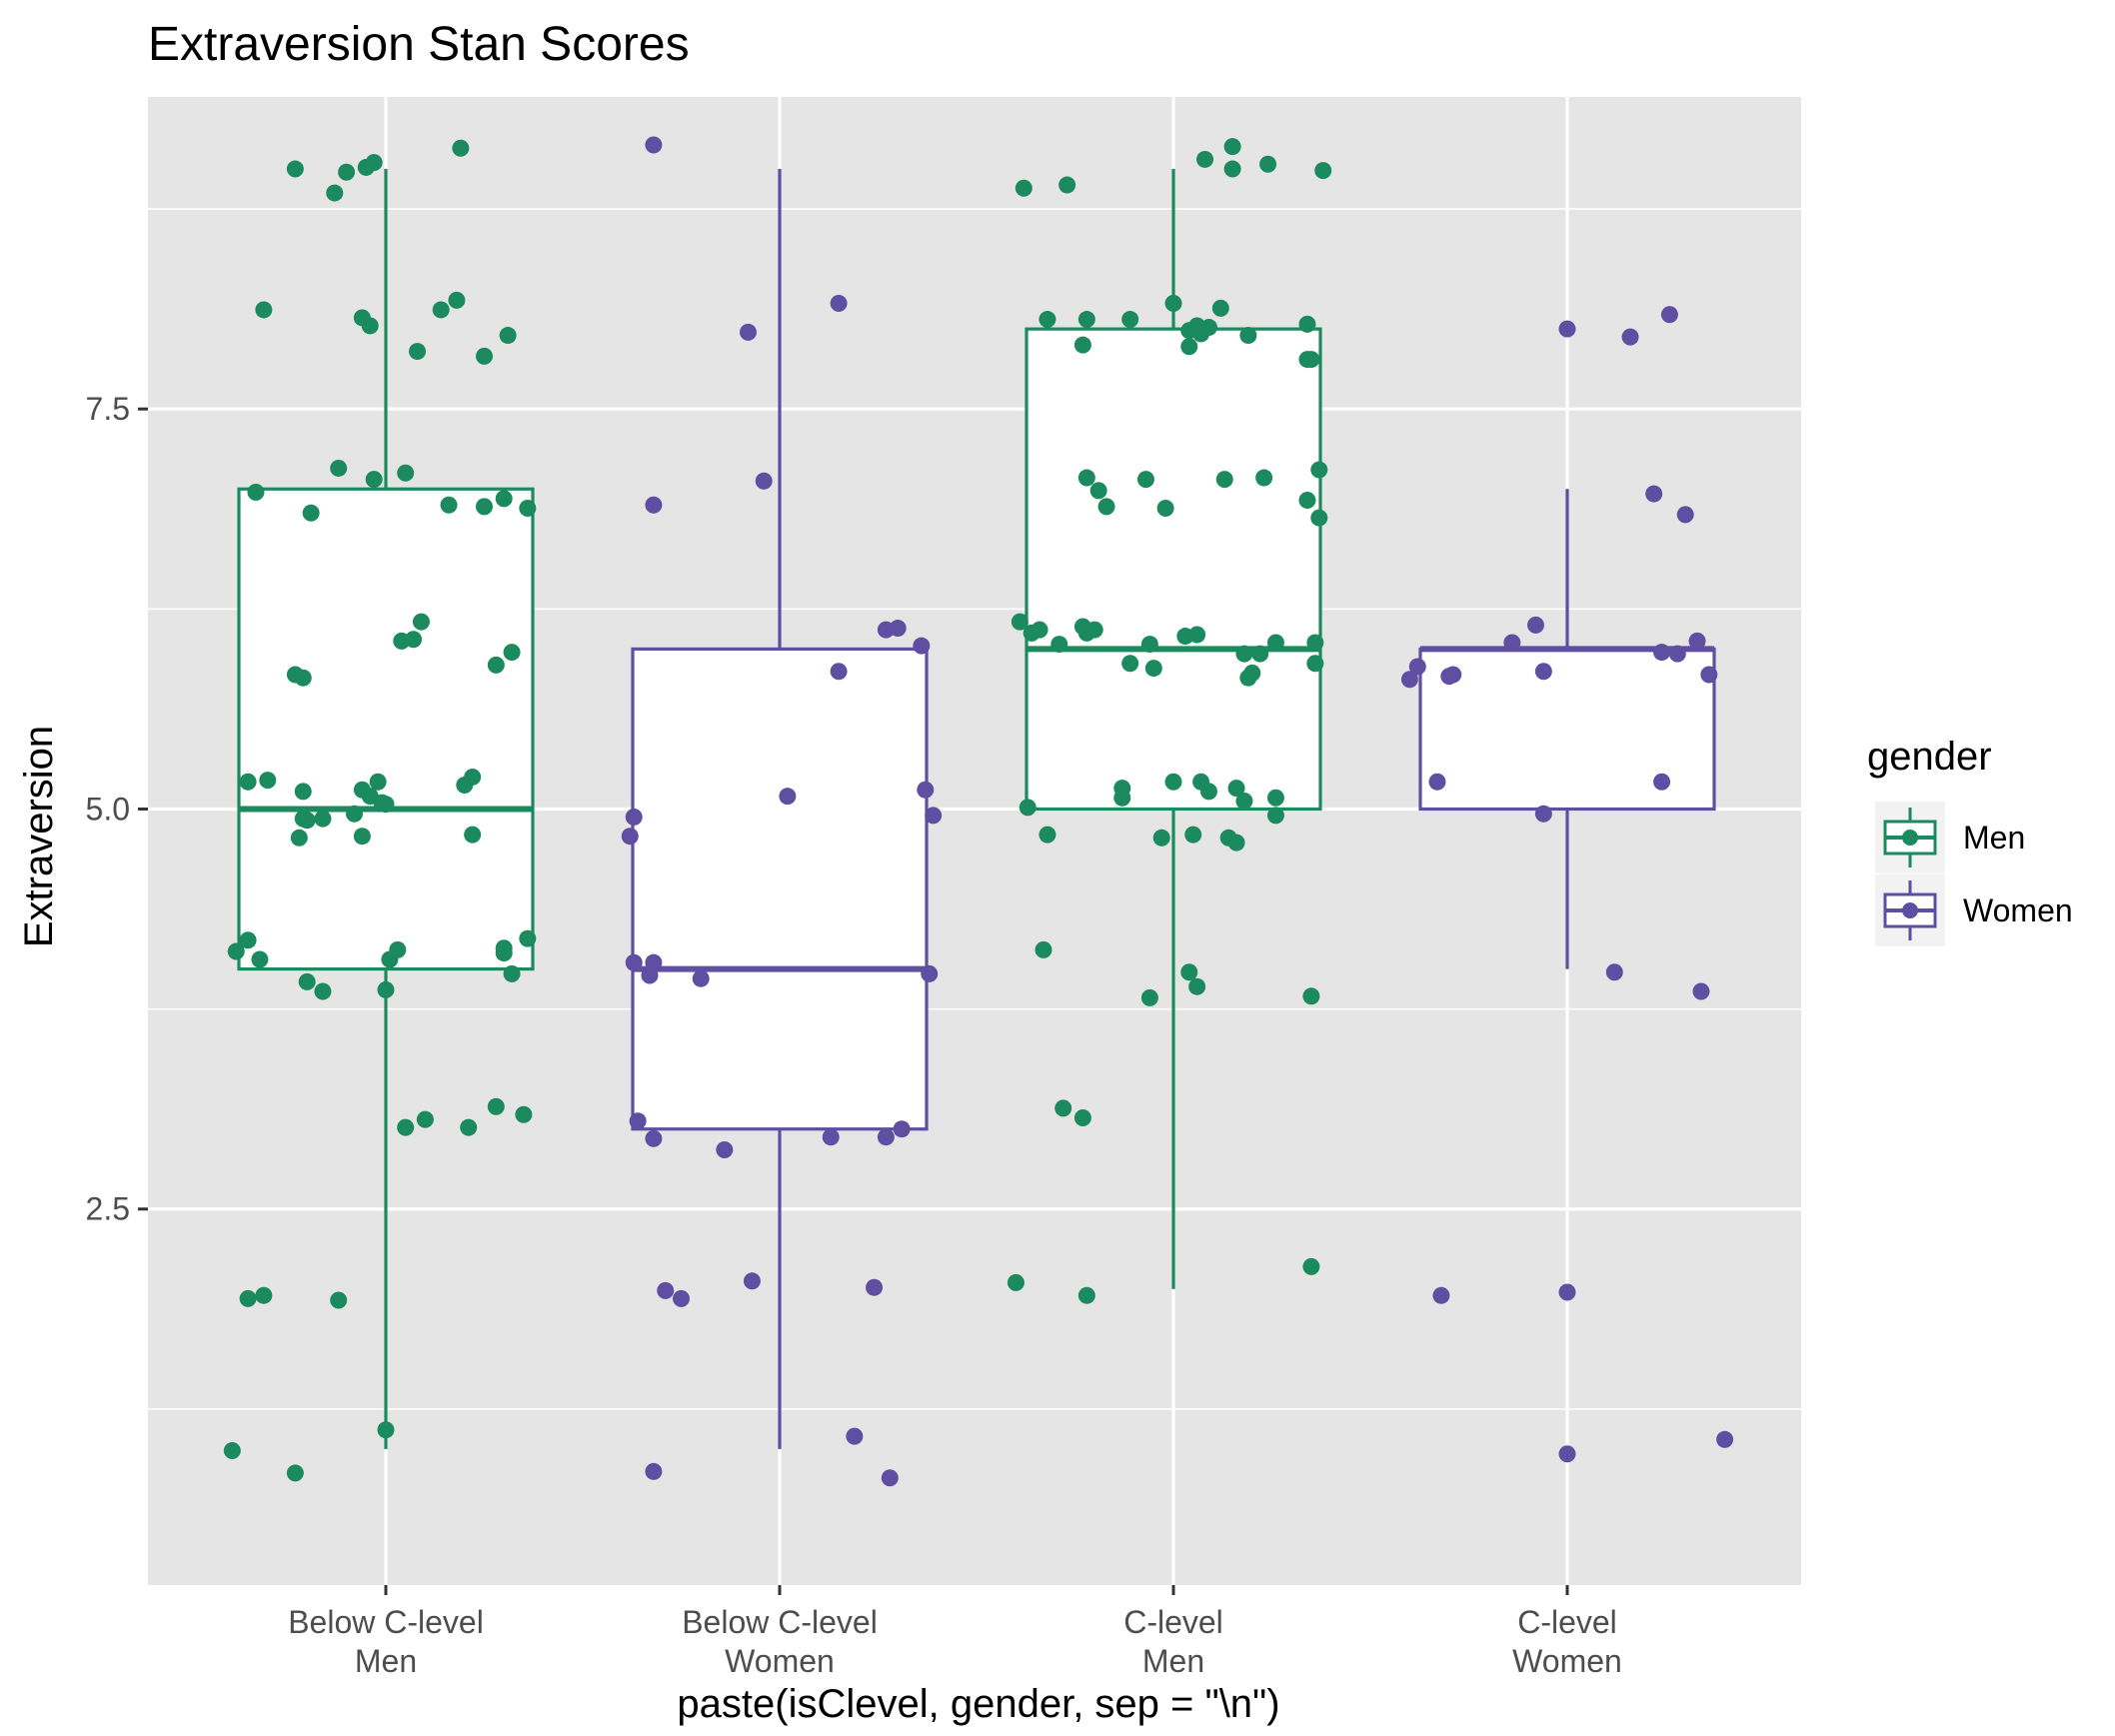 The image size is (2115, 1736). Describe the element at coordinates (386, 1622) in the screenshot. I see `x-tick-label-line1: Below C-level` at that location.